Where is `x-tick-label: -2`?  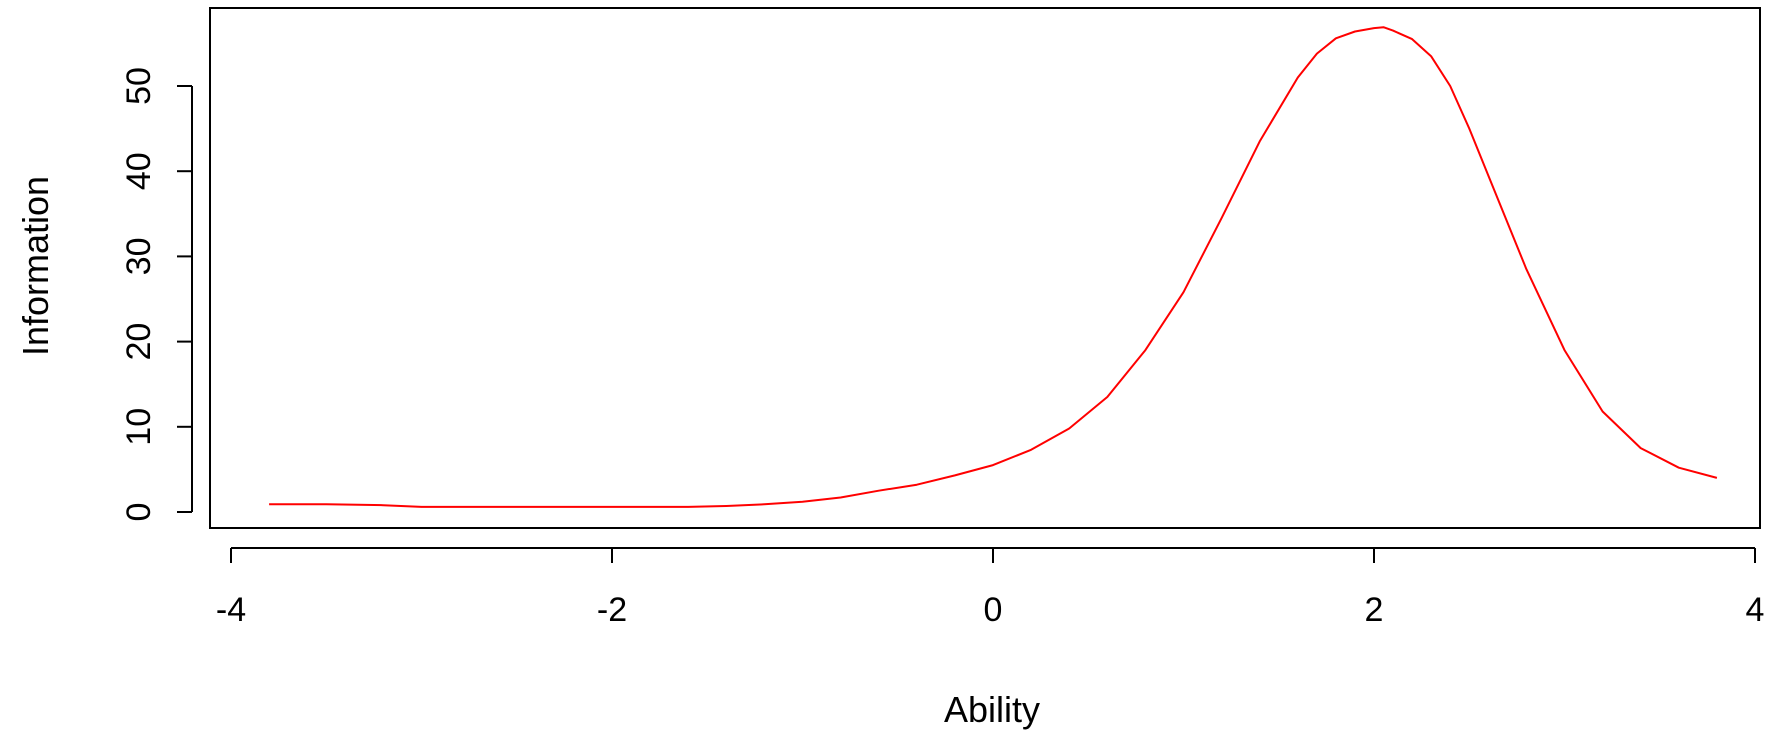 x-tick-label: -2 is located at coordinates (612, 610).